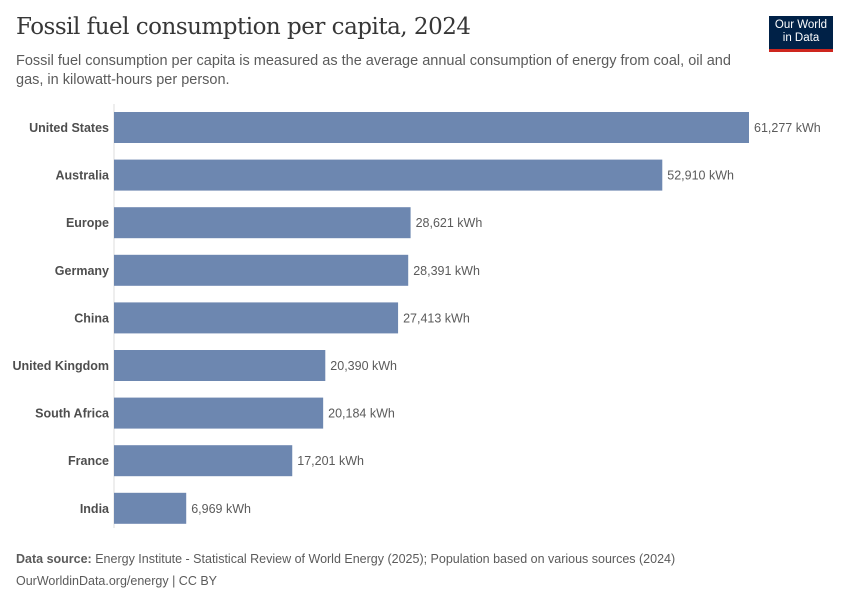 This screenshot has height=600, width=850. What do you see at coordinates (92, 318) in the screenshot?
I see `category-label: China` at bounding box center [92, 318].